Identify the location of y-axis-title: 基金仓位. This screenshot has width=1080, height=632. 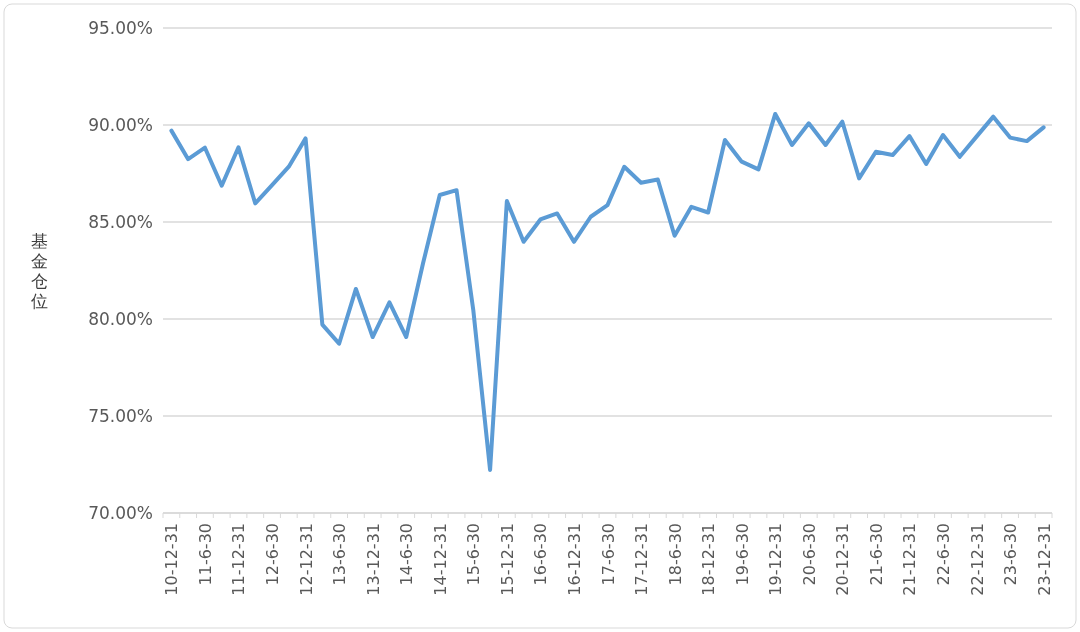
(39, 270).